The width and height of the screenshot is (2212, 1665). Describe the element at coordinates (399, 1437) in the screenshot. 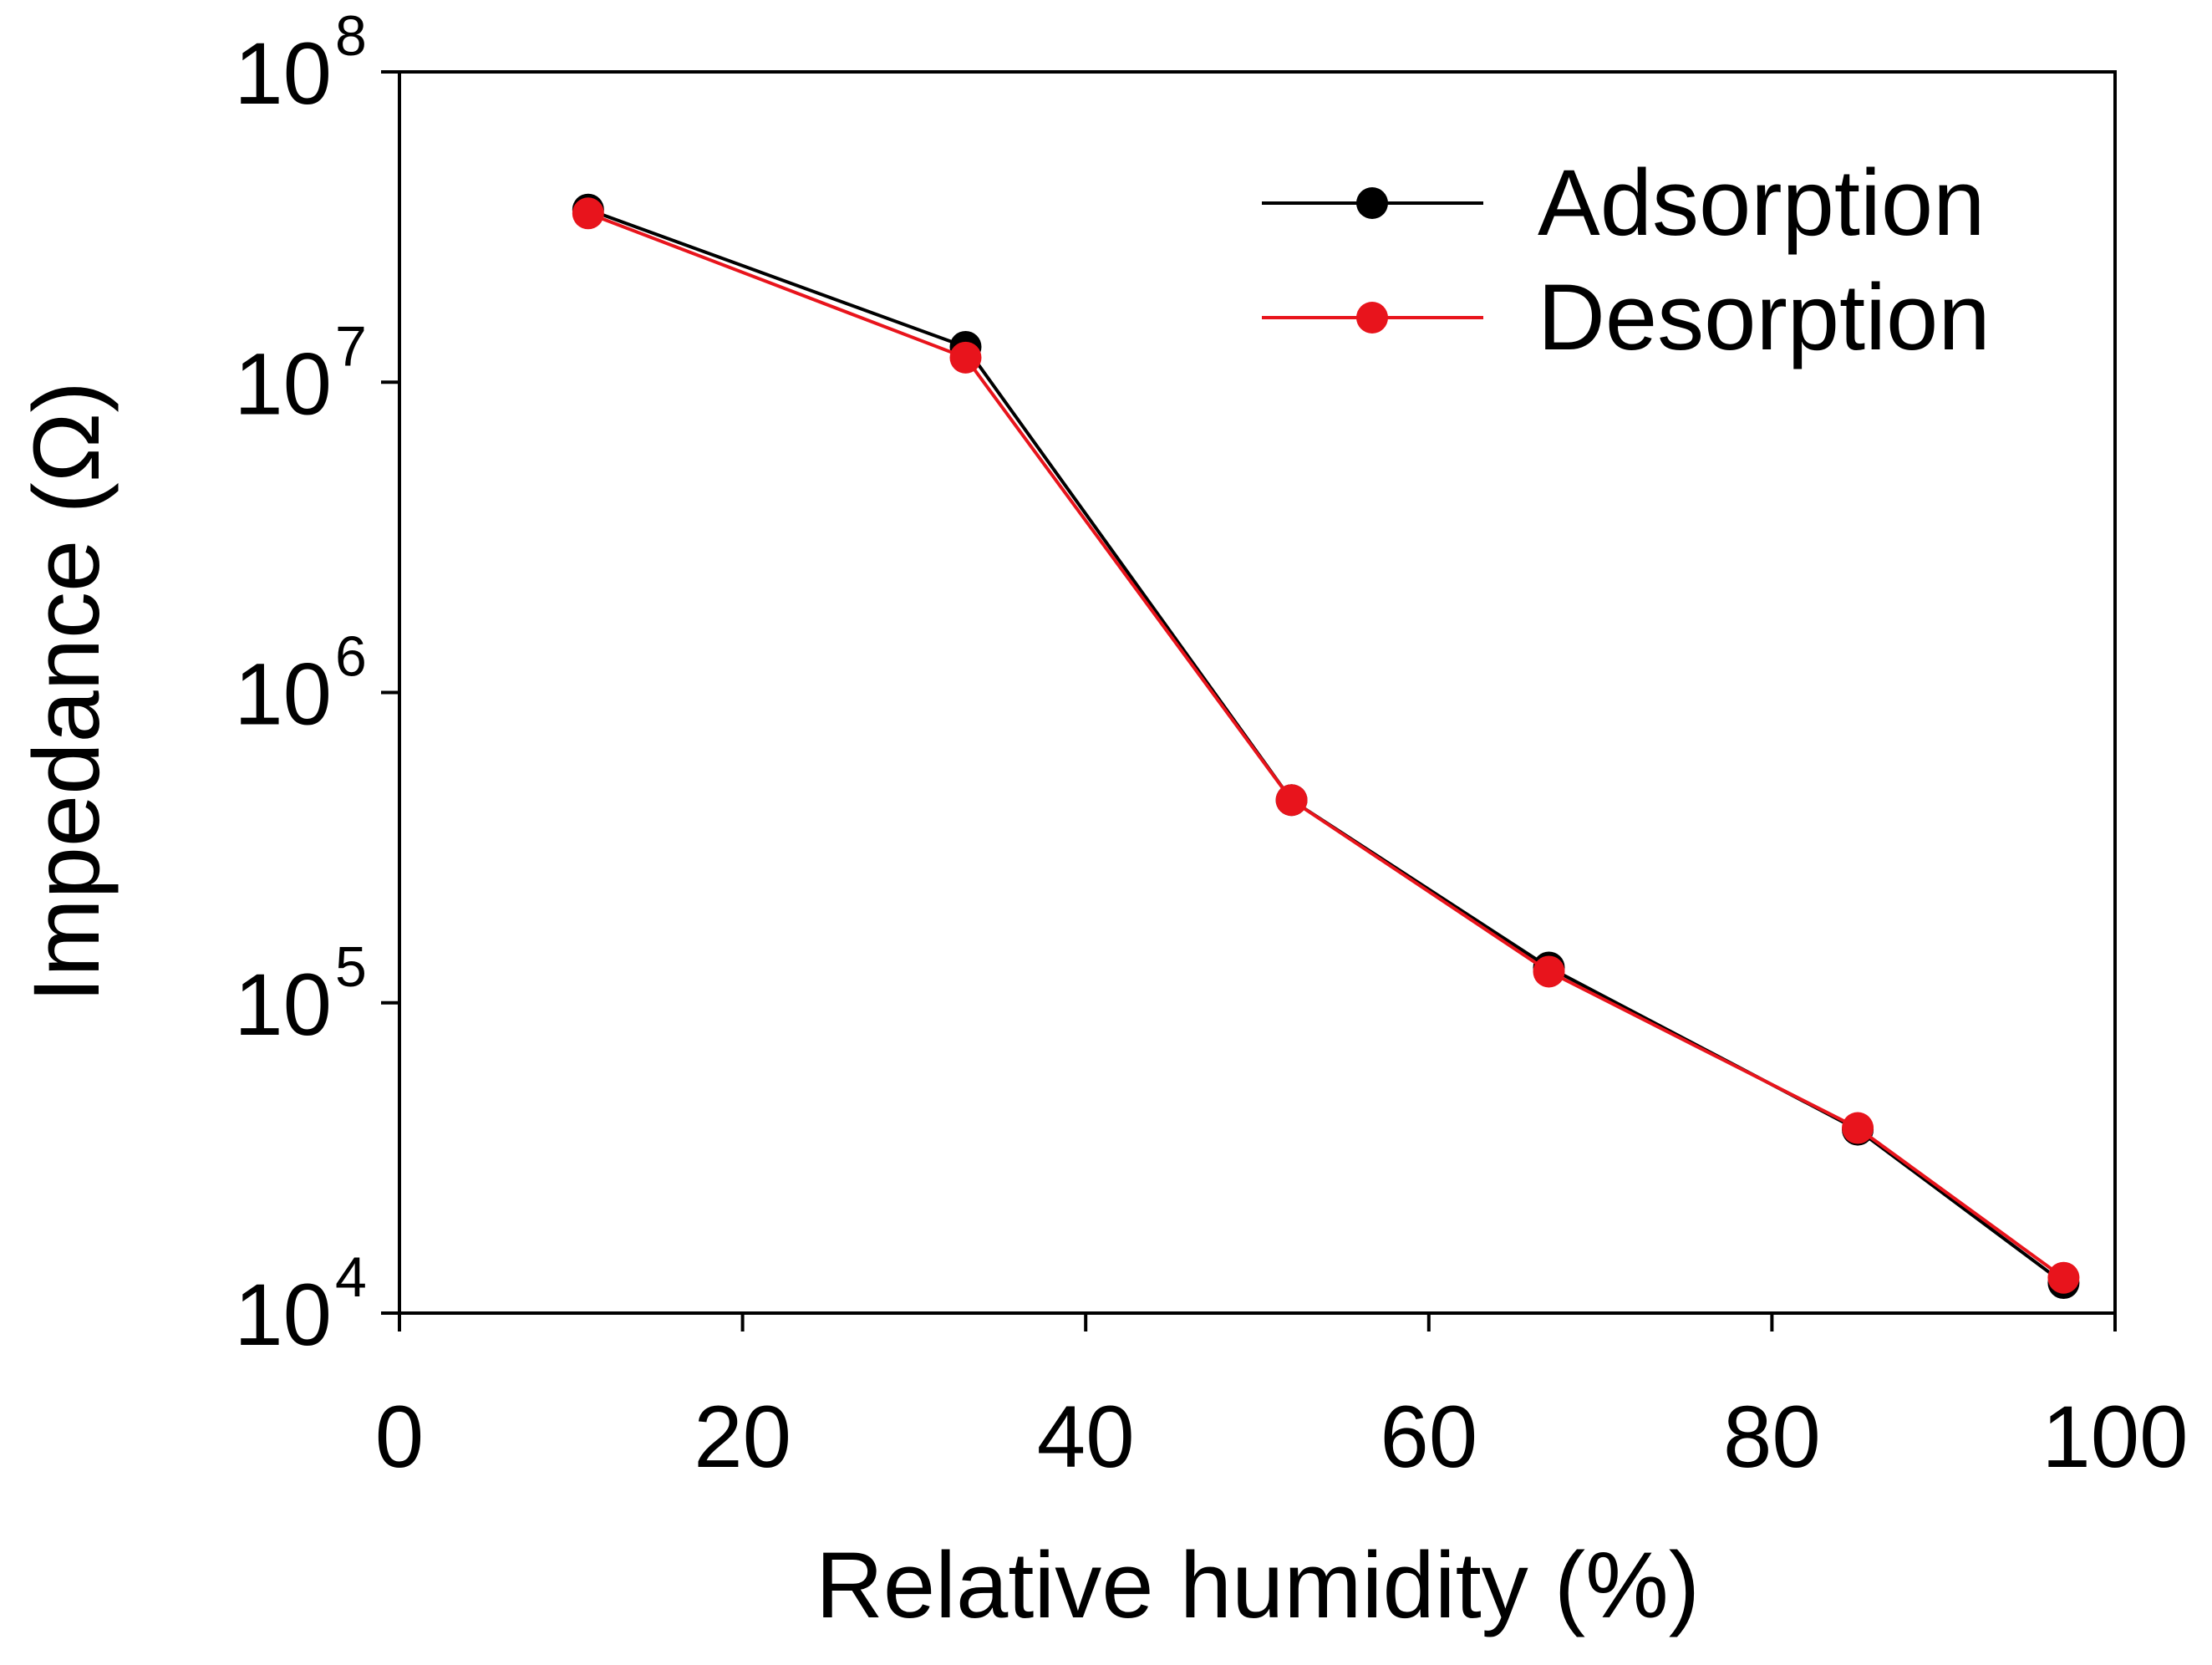

I see `x-tick-label: 0` at that location.